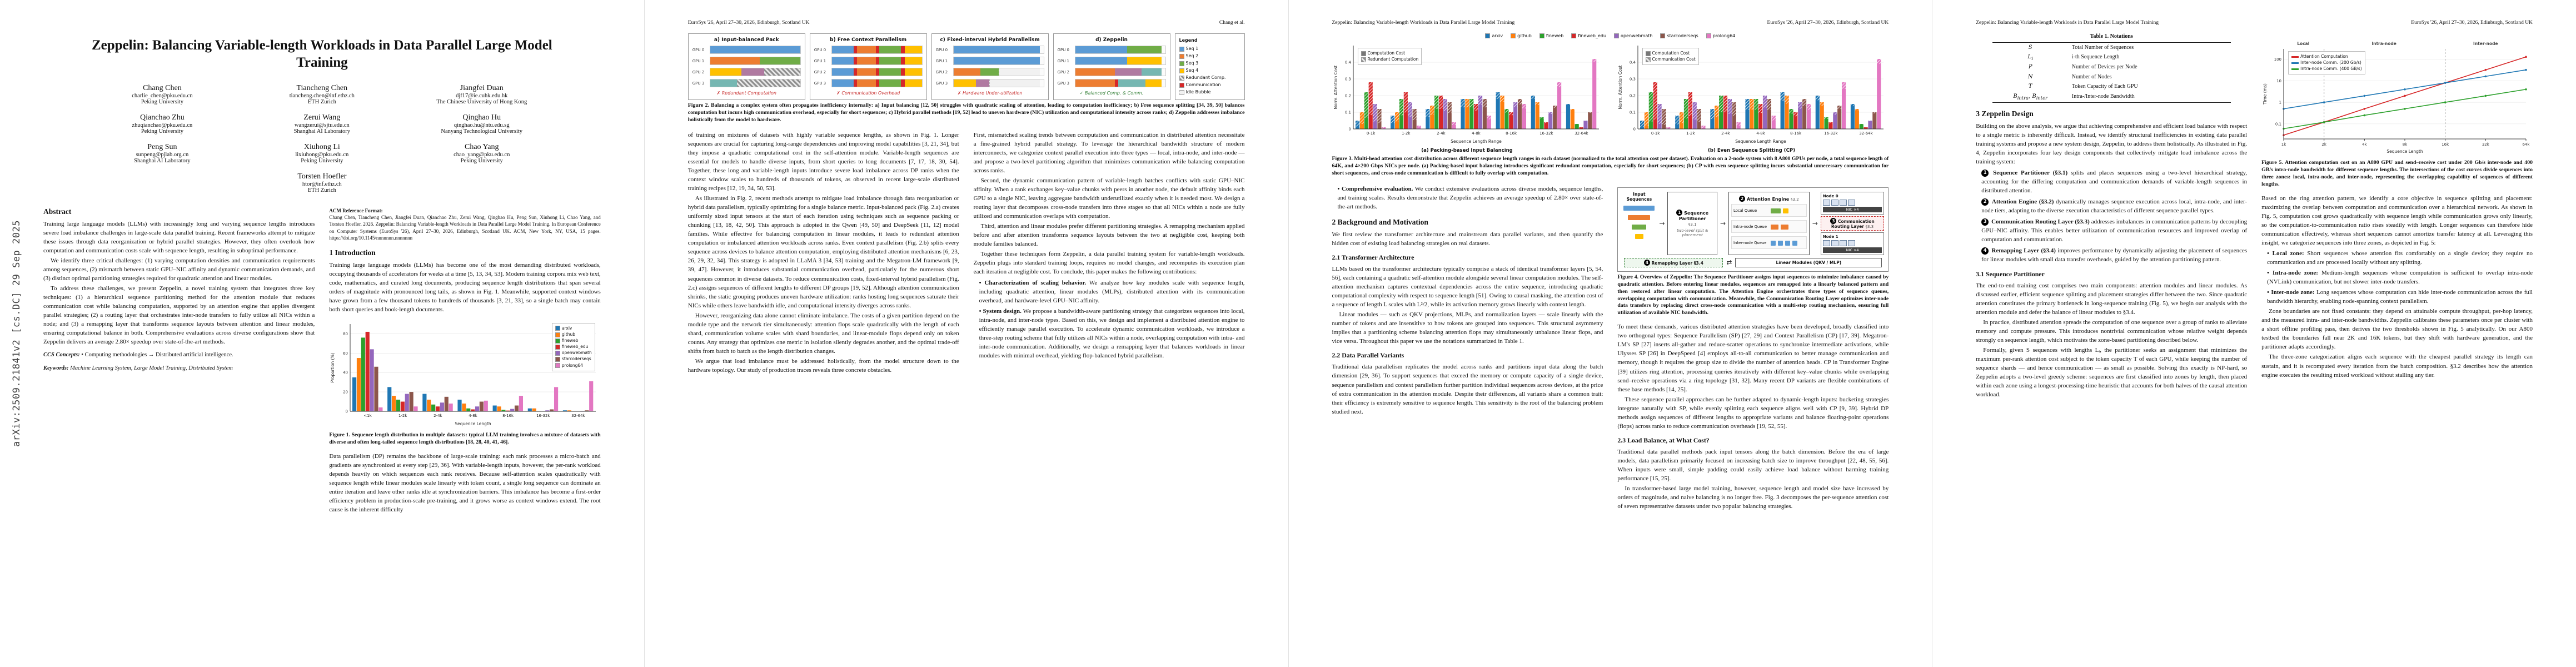 The image size is (2576, 667). What do you see at coordinates (1373, 257) in the screenshot?
I see `section-2-1-heading: 2.1 Transformer Architecture` at bounding box center [1373, 257].